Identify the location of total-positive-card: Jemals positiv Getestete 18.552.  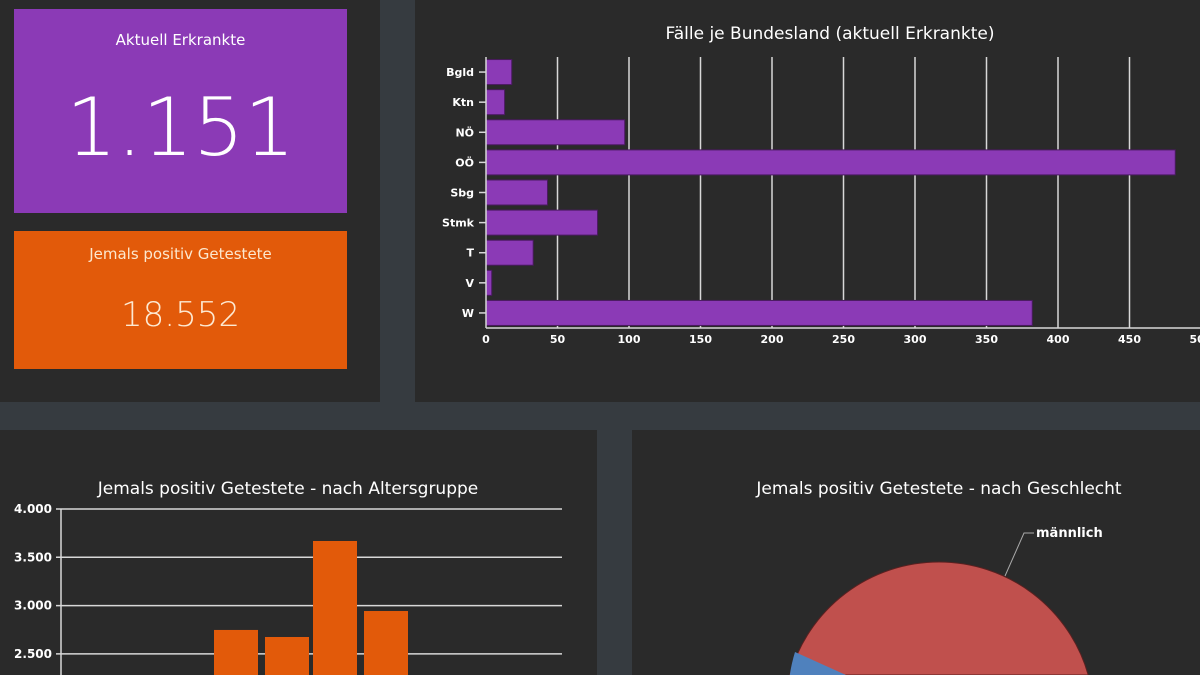
(180, 300).